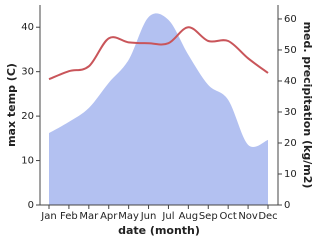 This screenshot has height=242, width=320. I want to click on y2-tick-label: 60, so click(290, 19).